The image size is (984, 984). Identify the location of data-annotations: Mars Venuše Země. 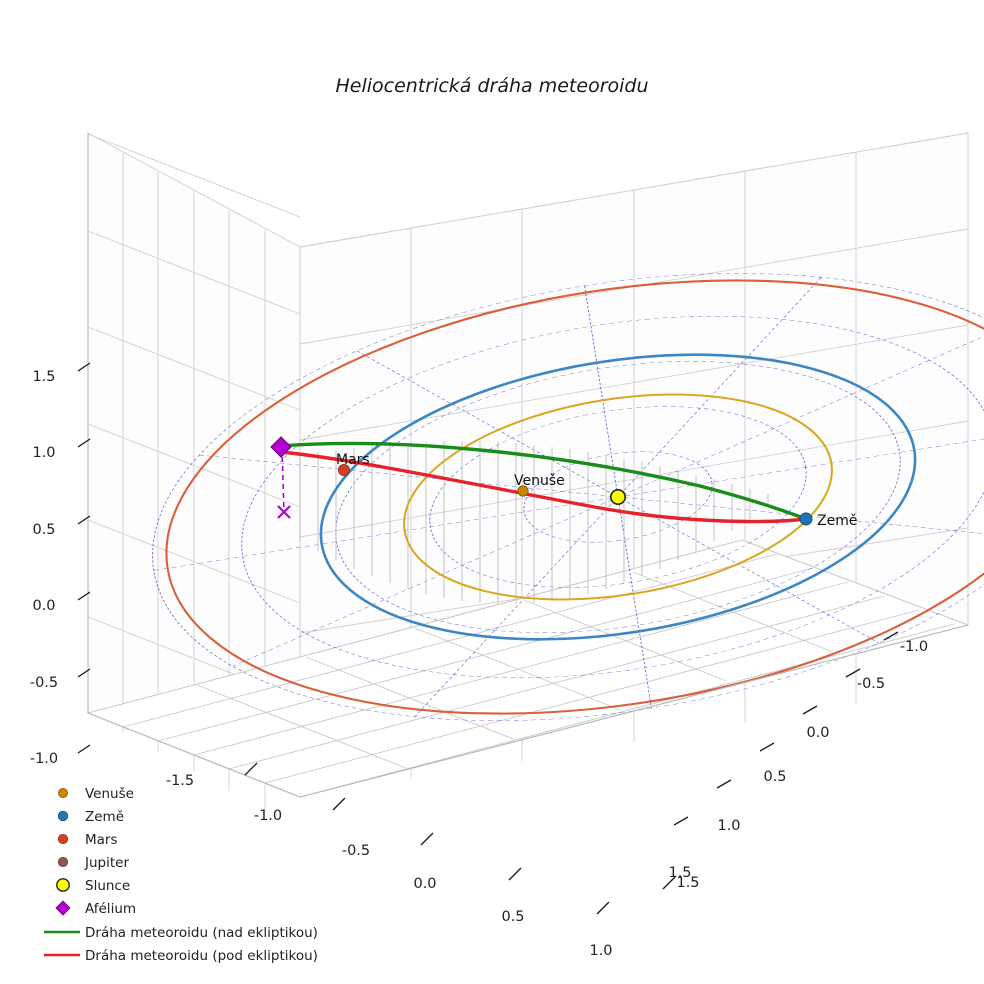
(596, 490).